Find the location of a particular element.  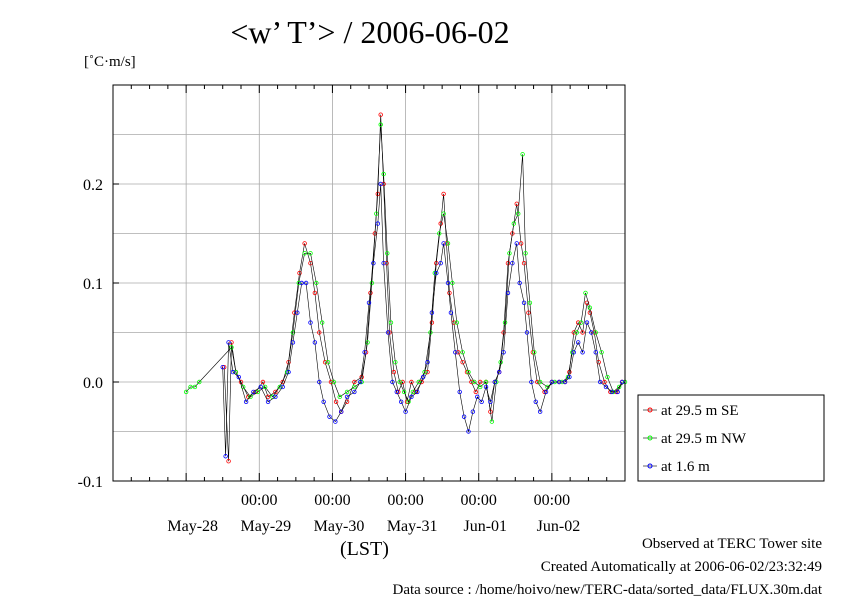

chart-title: <w’ T’> / 2006-06-02 is located at coordinates (370, 32).